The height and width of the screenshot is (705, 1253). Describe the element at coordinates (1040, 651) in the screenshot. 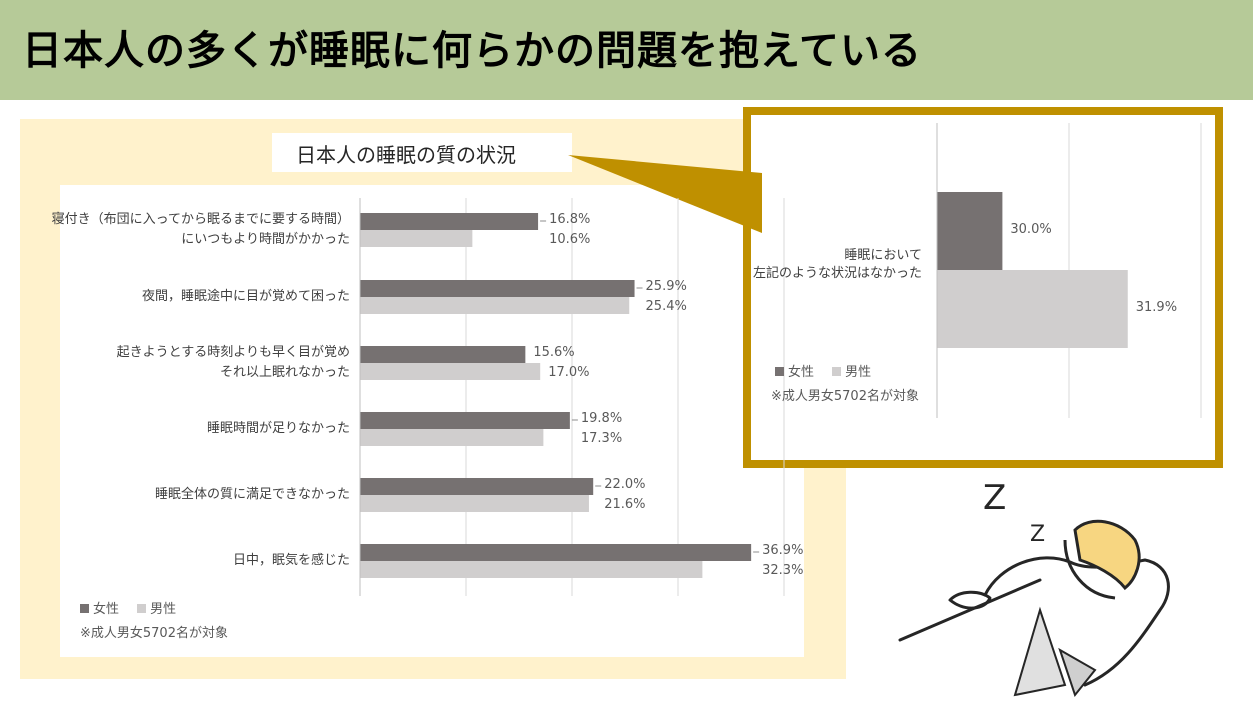

I see `illustration-blanket` at that location.